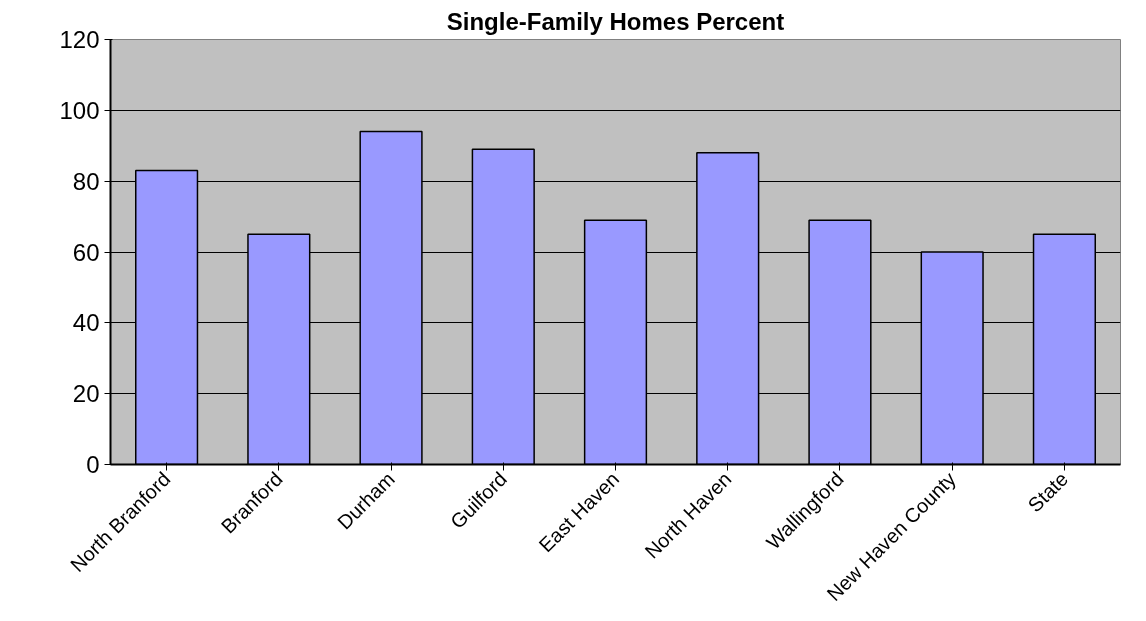 This screenshot has height=621, width=1146. What do you see at coordinates (86, 252) in the screenshot?
I see `y-tick-label: 60` at bounding box center [86, 252].